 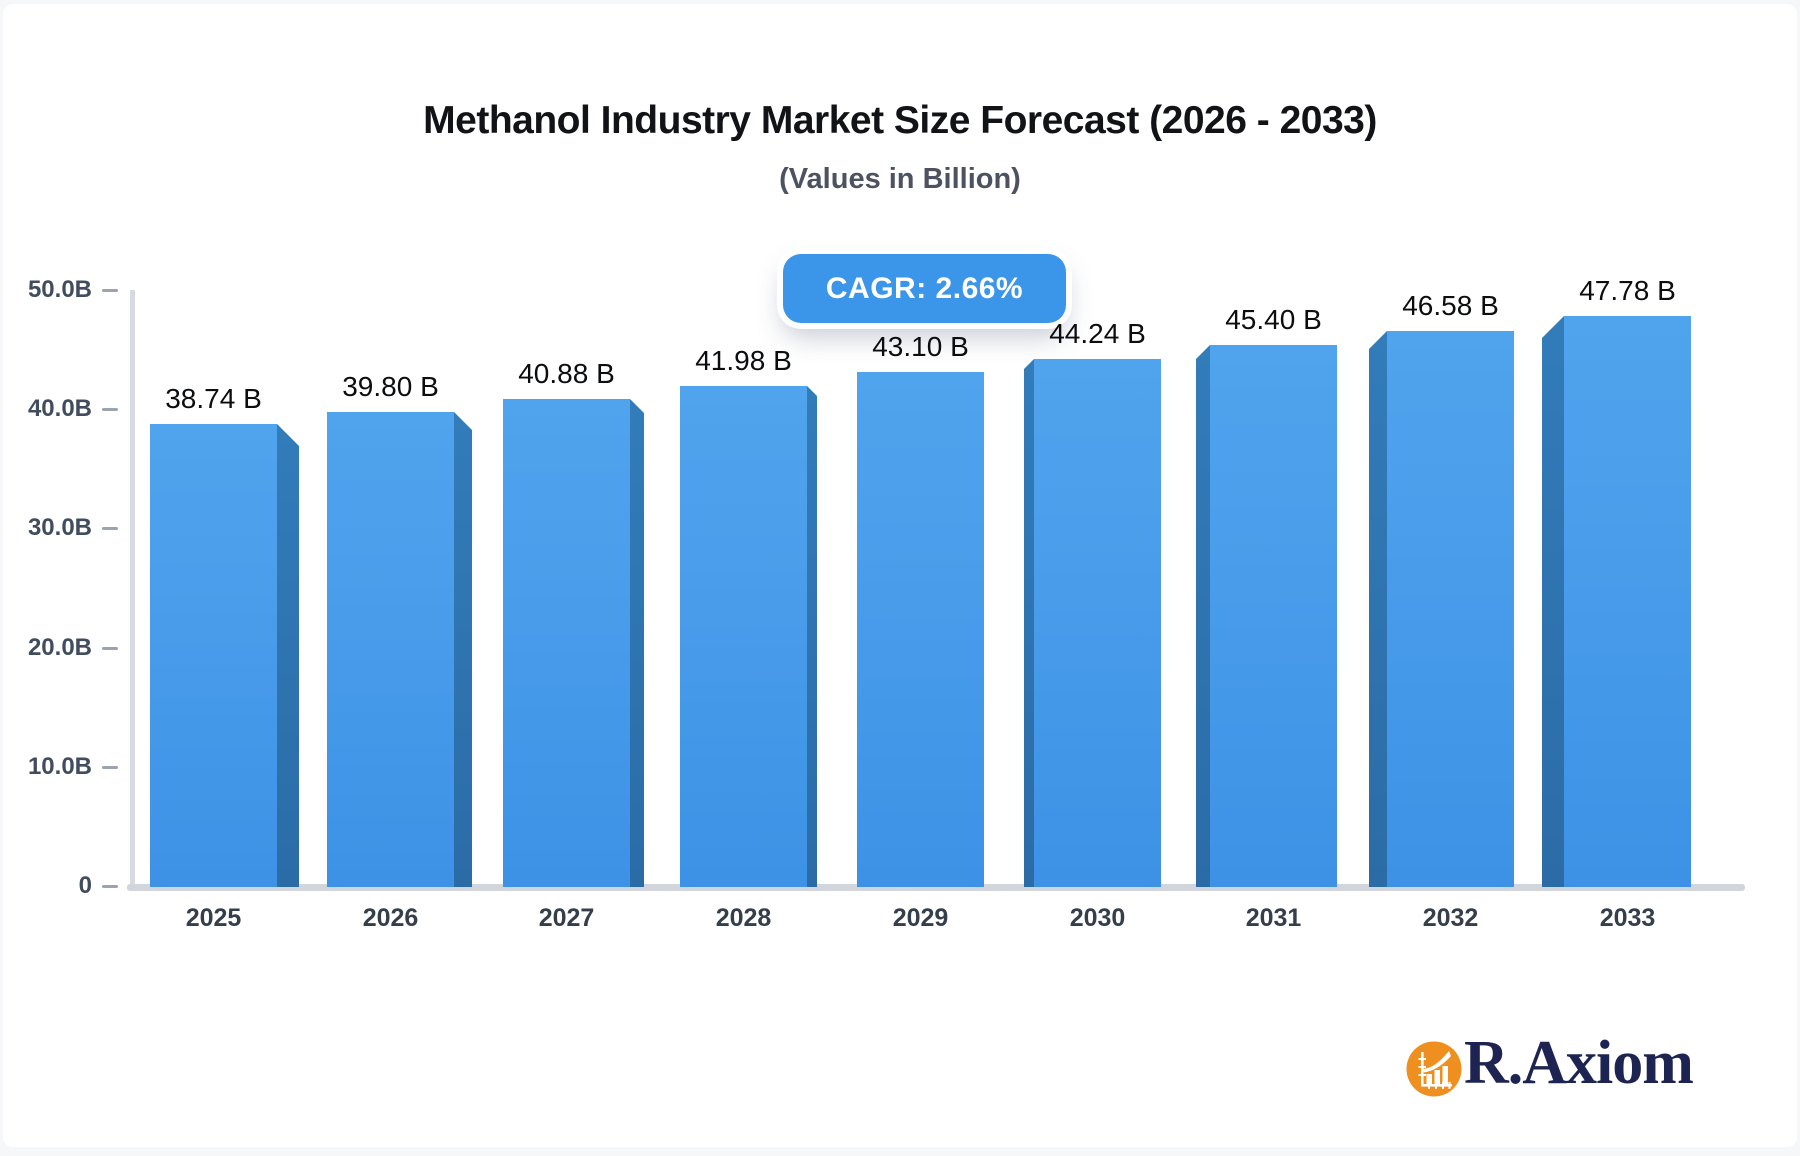 What do you see at coordinates (390, 386) in the screenshot?
I see `bar-value-label: 39.80 B` at bounding box center [390, 386].